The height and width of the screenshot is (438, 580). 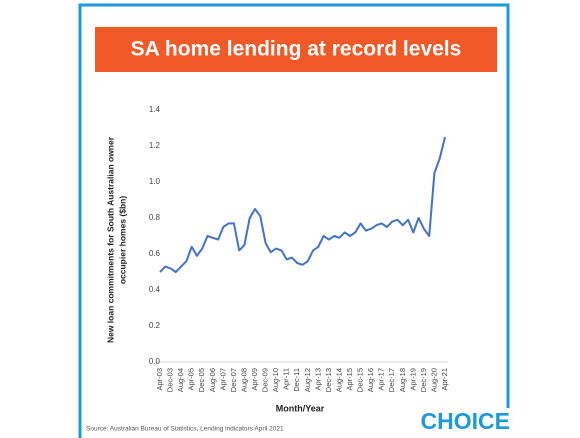 I want to click on y-tick-label: 0.4, so click(x=155, y=289).